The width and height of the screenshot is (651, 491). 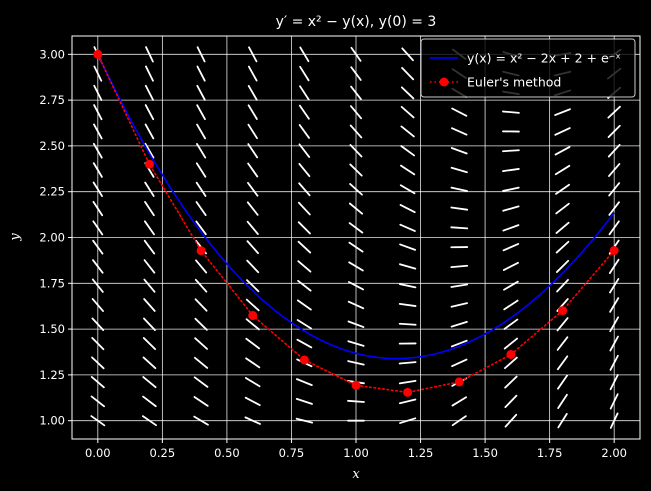 What do you see at coordinates (163, 453) in the screenshot?
I see `x-tick-label: 0.25` at bounding box center [163, 453].